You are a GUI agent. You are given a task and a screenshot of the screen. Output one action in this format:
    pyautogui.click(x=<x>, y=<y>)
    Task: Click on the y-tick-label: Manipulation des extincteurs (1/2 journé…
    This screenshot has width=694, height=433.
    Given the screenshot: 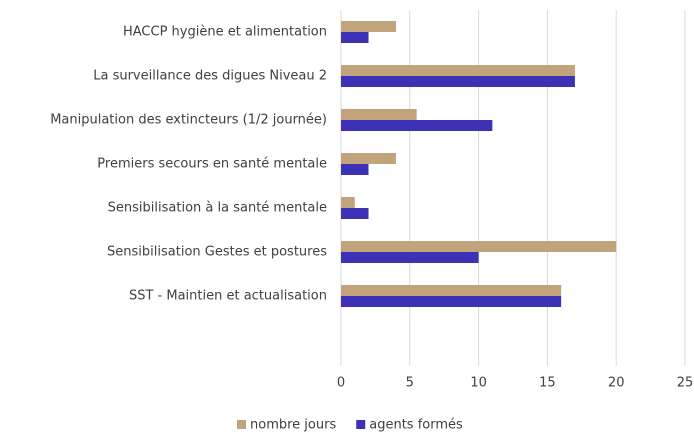 What is the action you would take?
    pyautogui.click(x=188, y=120)
    